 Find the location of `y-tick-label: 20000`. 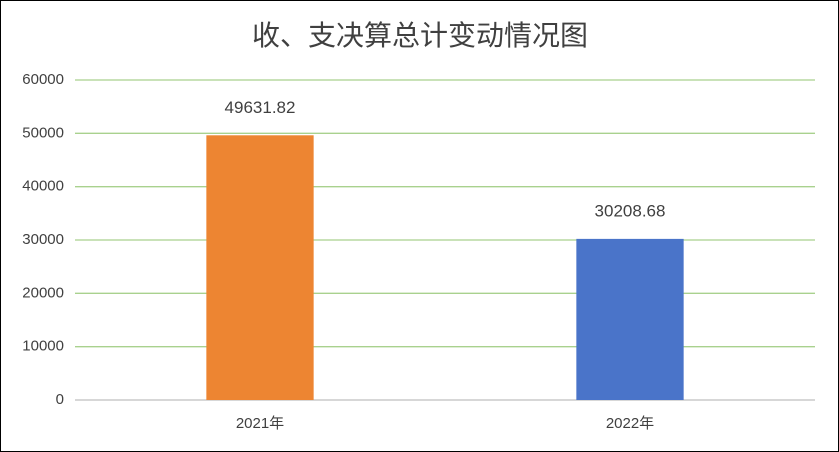

y-tick-label: 20000 is located at coordinates (43, 292).